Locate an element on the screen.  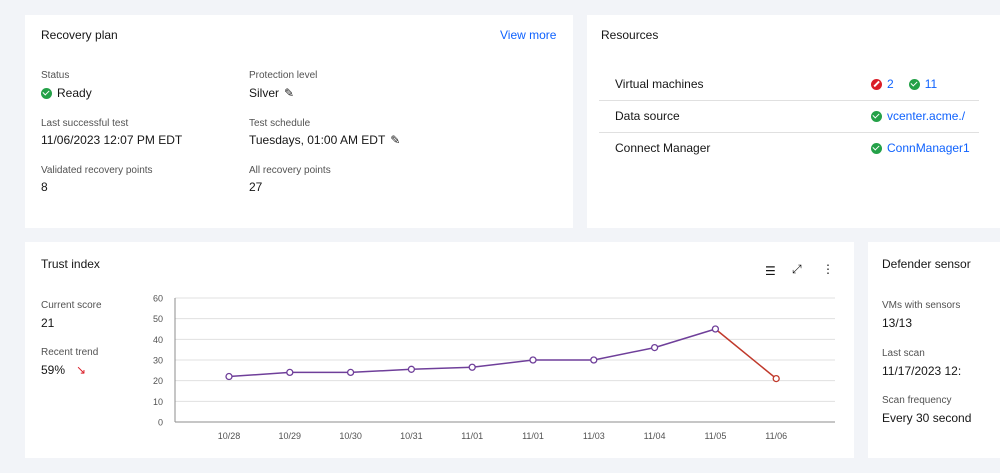
all-points-value: 27 is located at coordinates (256, 187).